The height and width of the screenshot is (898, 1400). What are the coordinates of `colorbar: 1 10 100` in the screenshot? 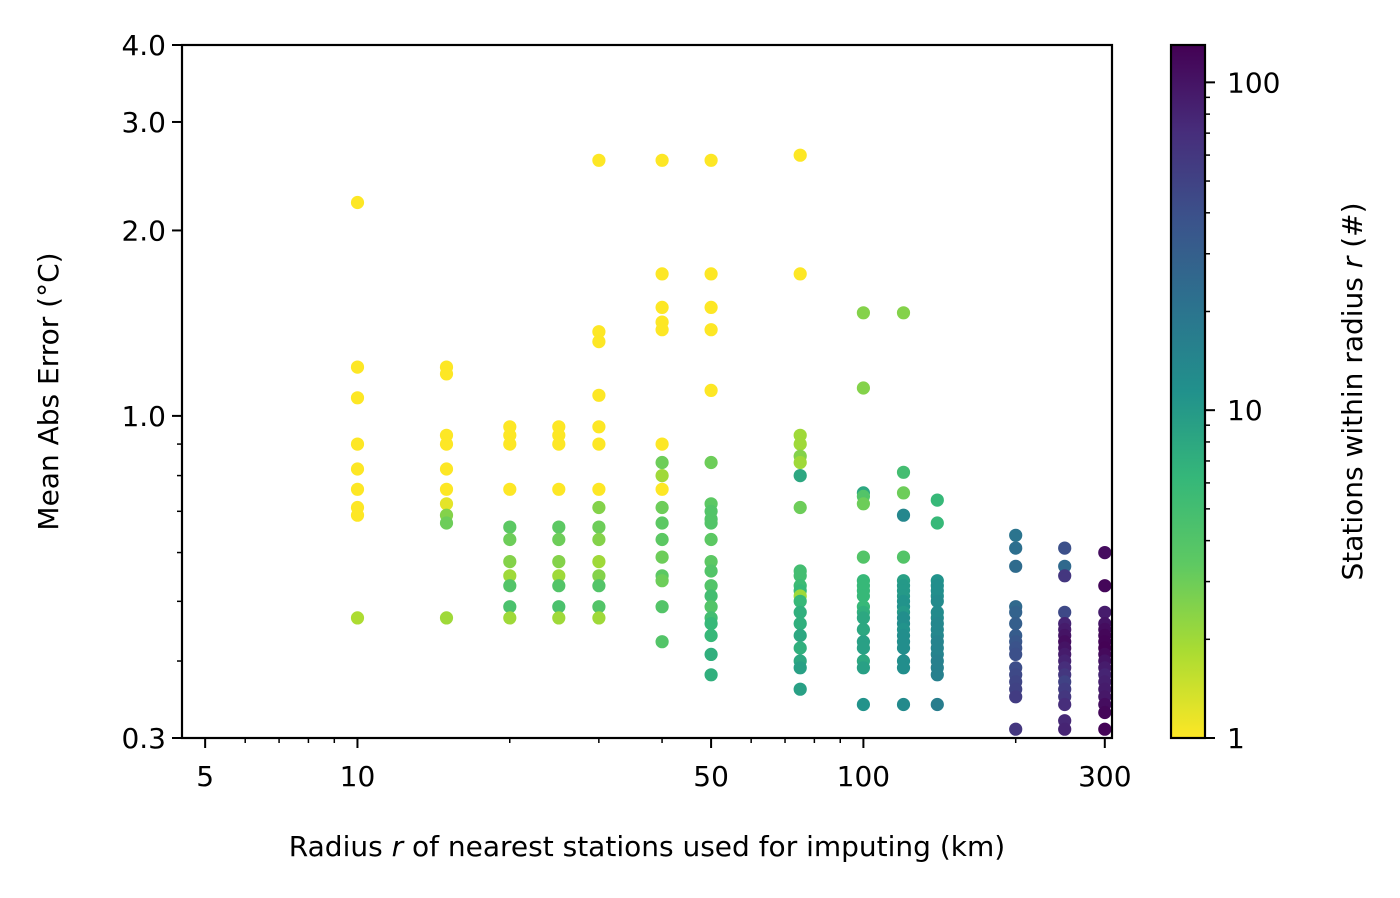 It's located at (1224, 399).